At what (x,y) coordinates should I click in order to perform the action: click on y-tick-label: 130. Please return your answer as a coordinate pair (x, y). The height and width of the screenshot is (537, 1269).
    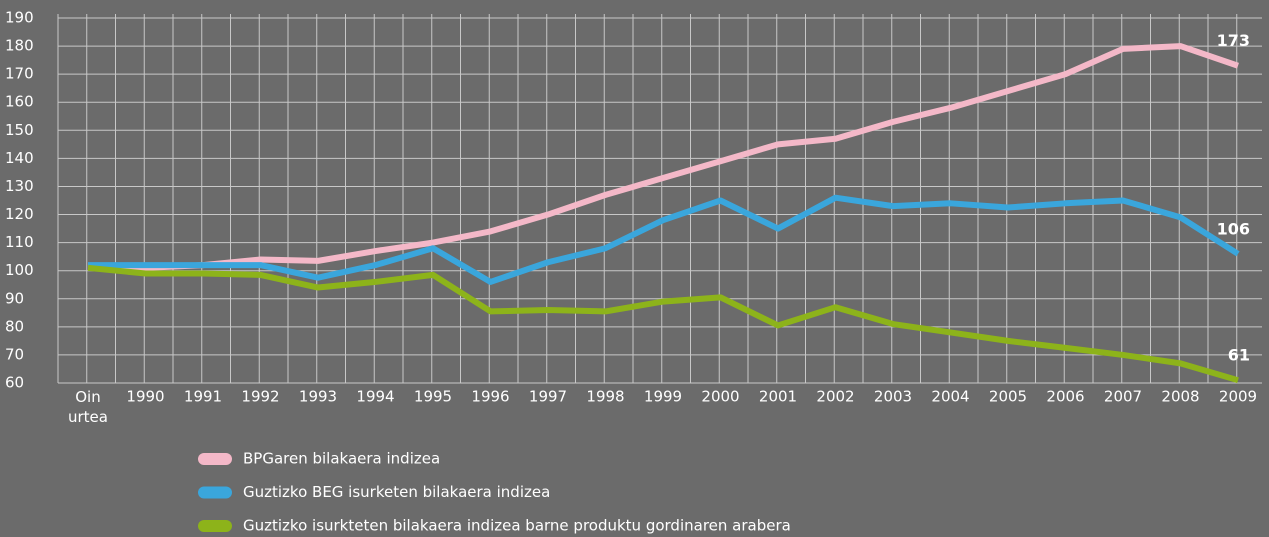
    Looking at the image, I should click on (19, 186).